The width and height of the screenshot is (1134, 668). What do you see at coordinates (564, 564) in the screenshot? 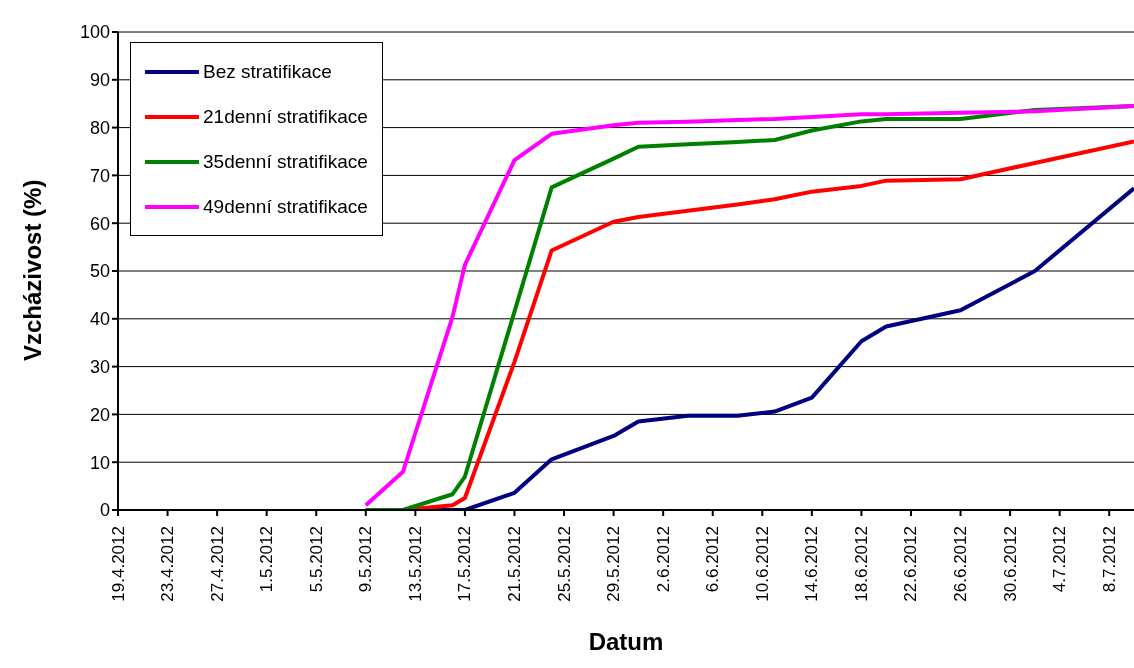
I see `x-tick-label: 25.5.2012` at bounding box center [564, 564].